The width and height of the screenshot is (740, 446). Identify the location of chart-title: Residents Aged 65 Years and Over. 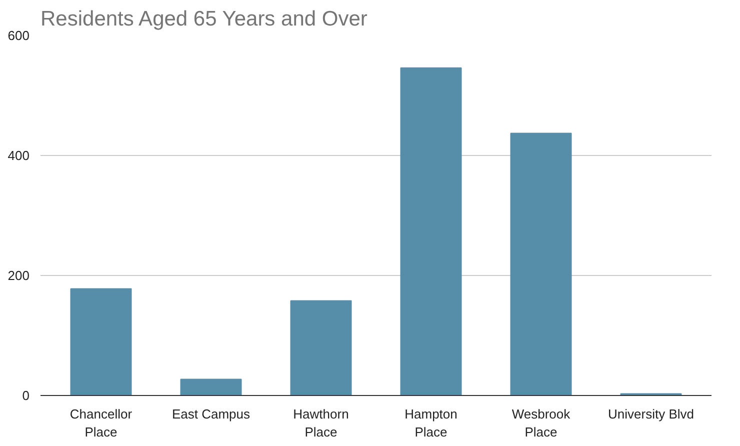
(204, 19).